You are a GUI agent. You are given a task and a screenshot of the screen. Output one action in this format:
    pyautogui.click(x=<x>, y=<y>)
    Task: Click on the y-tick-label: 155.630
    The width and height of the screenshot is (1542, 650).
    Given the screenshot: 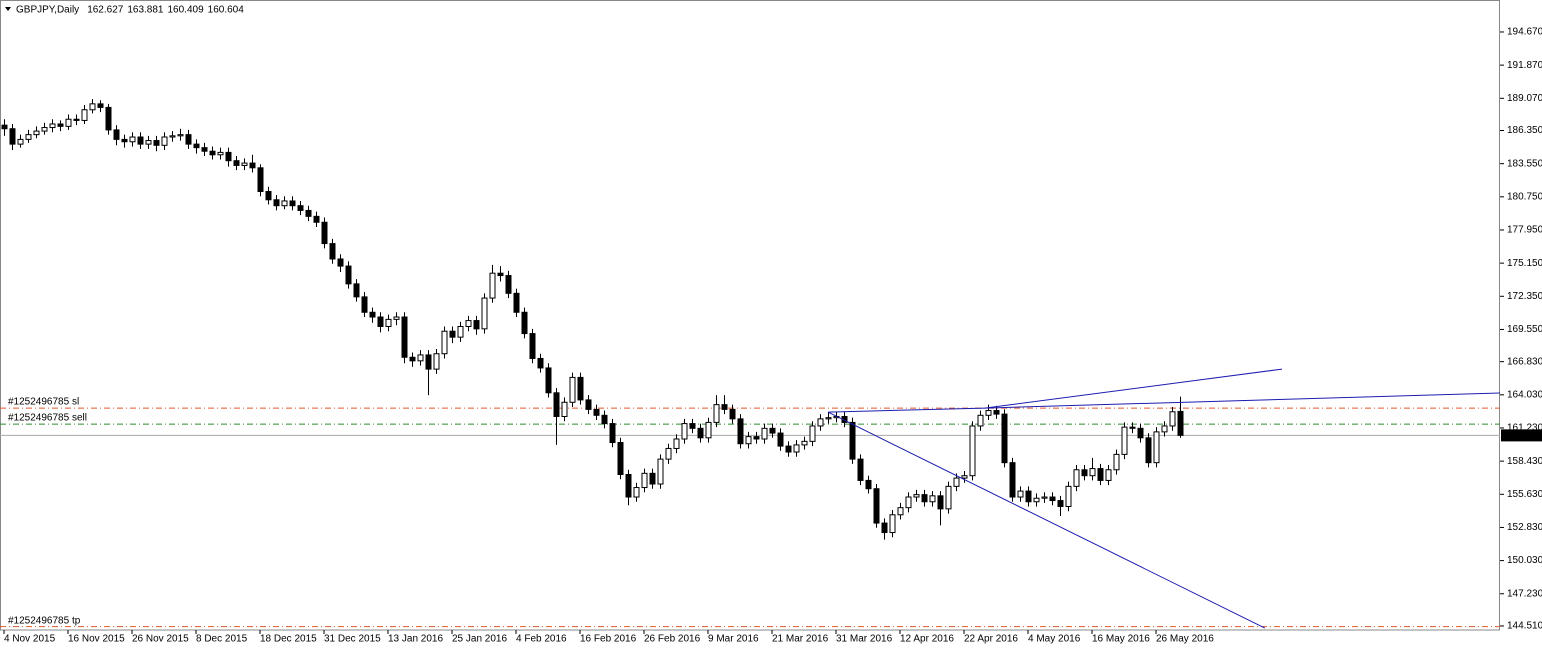 What is the action you would take?
    pyautogui.click(x=1524, y=494)
    